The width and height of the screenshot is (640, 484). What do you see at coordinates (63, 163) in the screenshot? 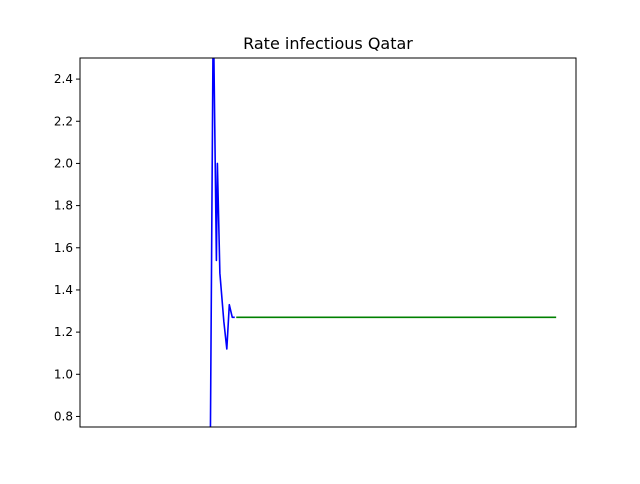
I see `y-tick-label: 2.0` at bounding box center [63, 163].